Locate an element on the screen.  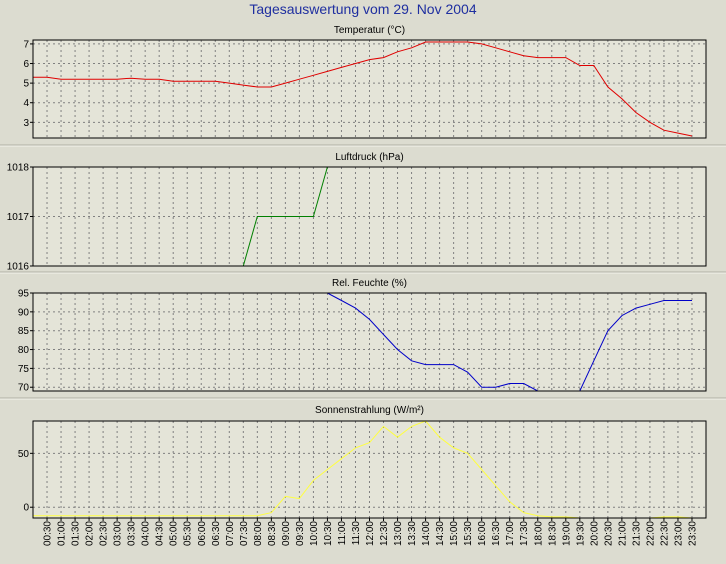
x-tick-label: 17:00 is located at coordinates (510, 533).